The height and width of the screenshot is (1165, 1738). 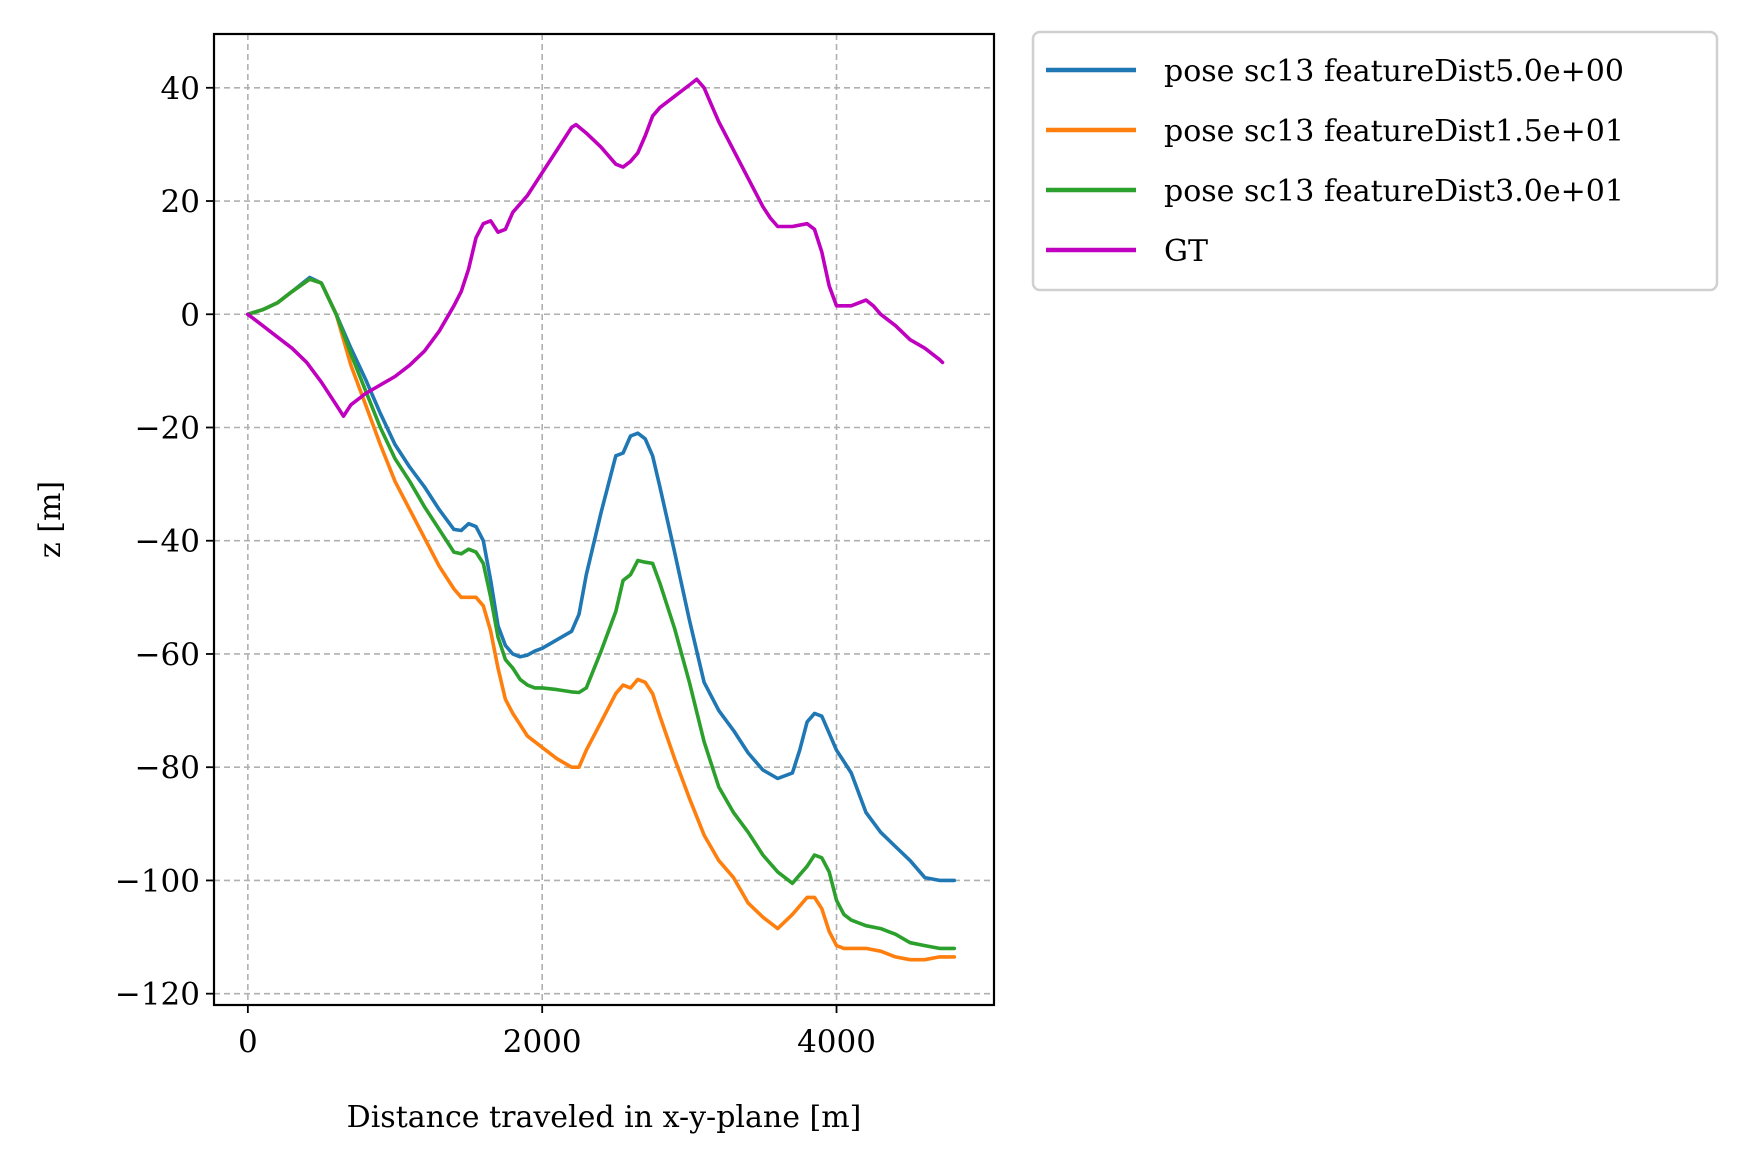 What do you see at coordinates (1394, 131) in the screenshot?
I see `legend-label-feature-dist-15: pose sc13 featureDist1.5e+01` at bounding box center [1394, 131].